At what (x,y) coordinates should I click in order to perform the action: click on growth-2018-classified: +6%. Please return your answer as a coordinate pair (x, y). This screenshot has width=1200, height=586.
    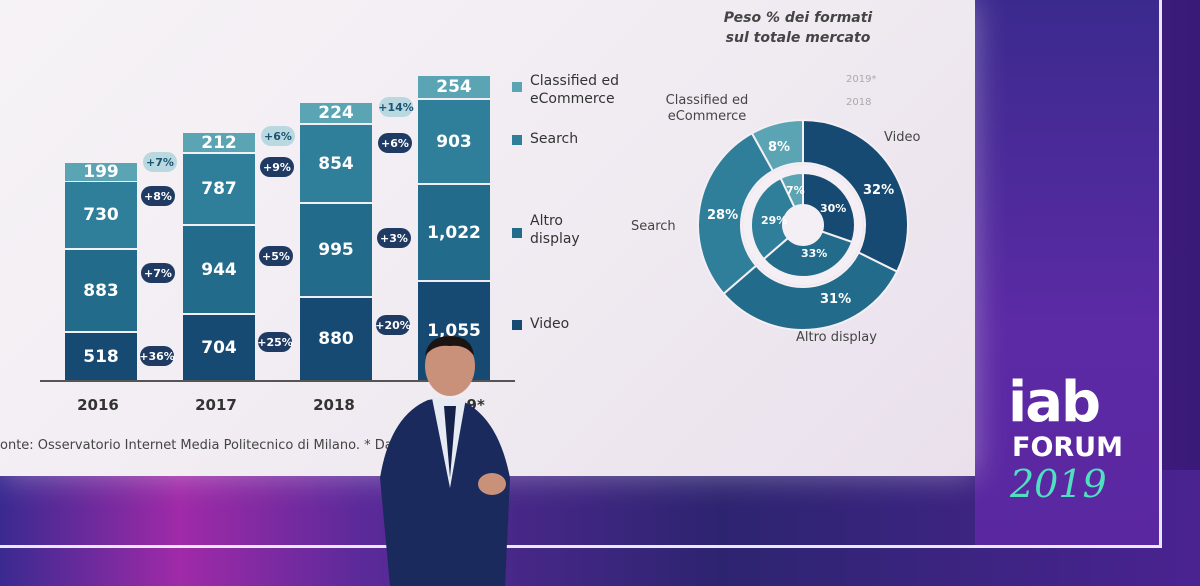
    Looking at the image, I should click on (278, 136).